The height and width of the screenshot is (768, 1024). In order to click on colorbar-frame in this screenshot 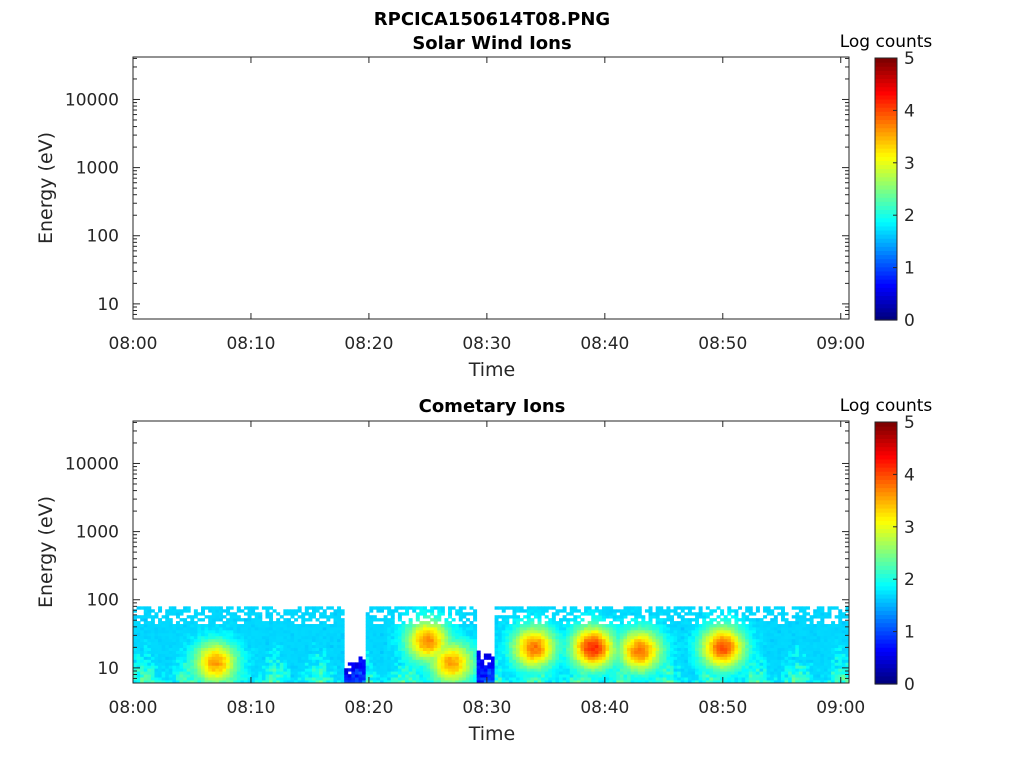, I will do `click(886, 553)`.